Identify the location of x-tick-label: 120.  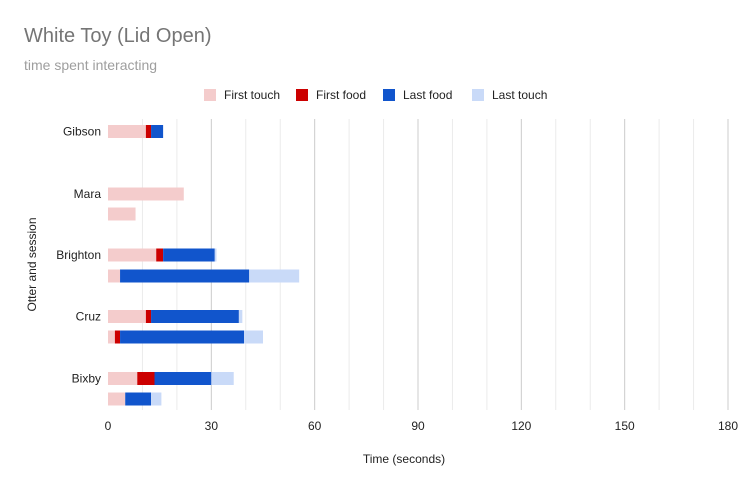
(521, 426).